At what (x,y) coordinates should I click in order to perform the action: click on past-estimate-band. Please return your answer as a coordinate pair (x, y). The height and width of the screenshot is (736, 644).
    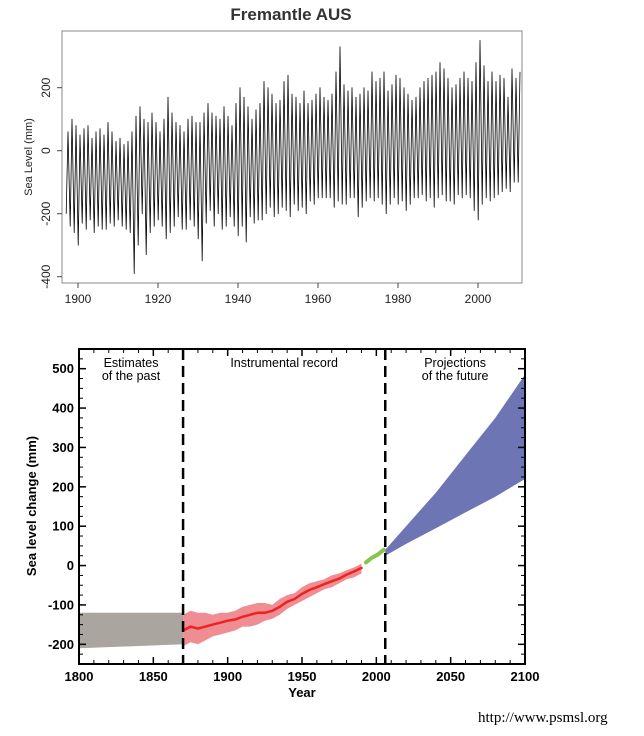
    Looking at the image, I should click on (131, 630).